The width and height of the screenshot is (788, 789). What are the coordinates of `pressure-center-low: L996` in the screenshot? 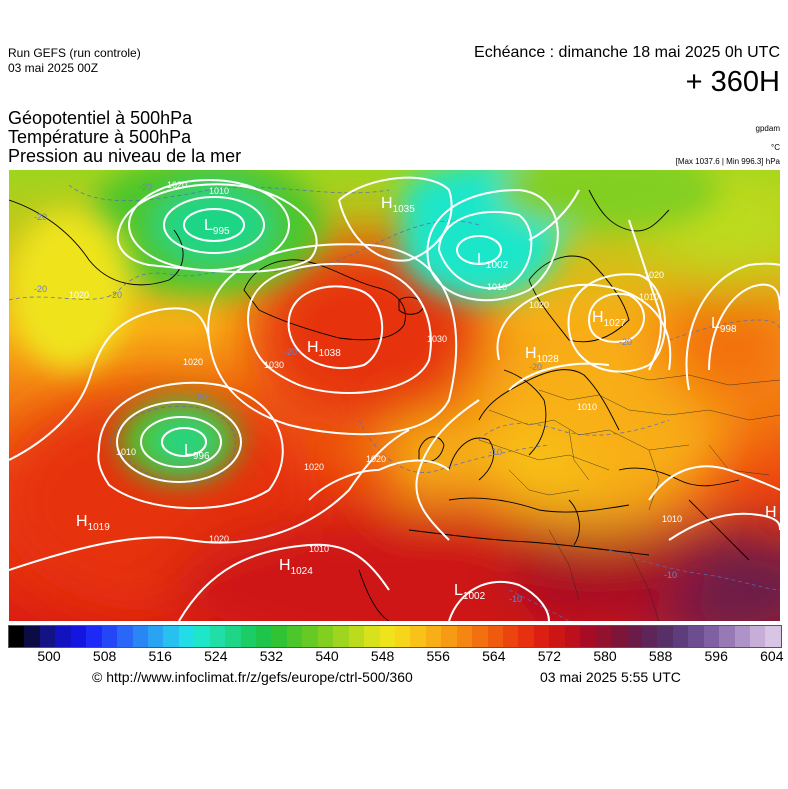 It's located at (197, 452).